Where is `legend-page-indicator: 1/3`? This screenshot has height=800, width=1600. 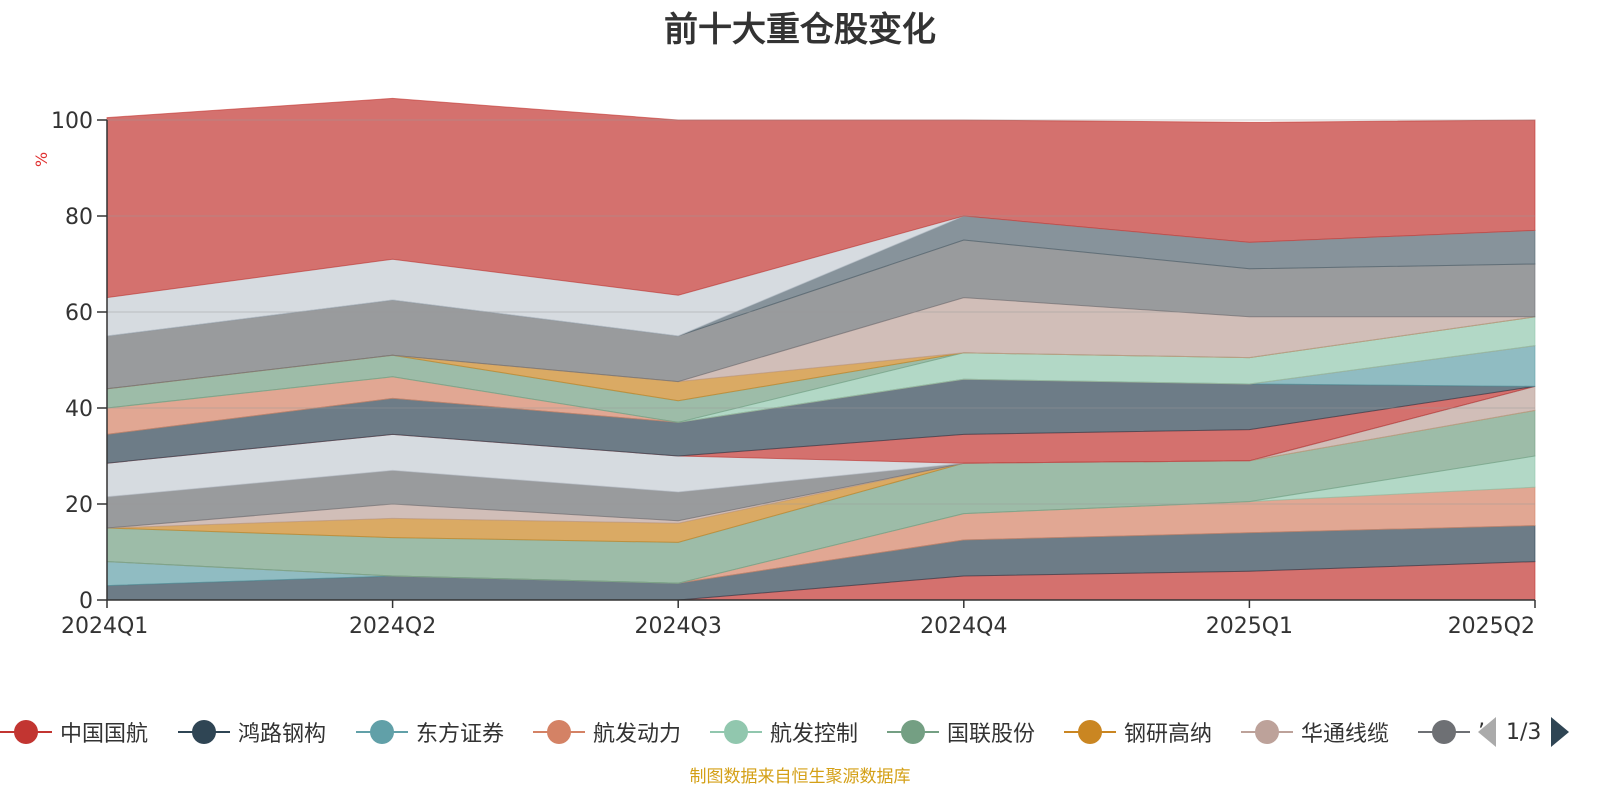 legend-page-indicator: 1/3 is located at coordinates (1524, 732).